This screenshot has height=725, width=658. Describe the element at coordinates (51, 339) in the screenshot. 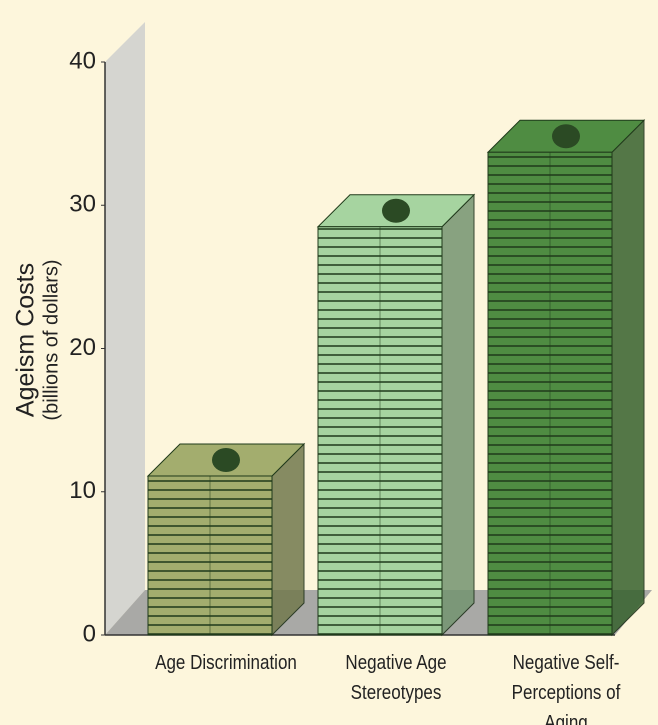

I see `y-axis-subtitle: (billions of dollars)` at that location.